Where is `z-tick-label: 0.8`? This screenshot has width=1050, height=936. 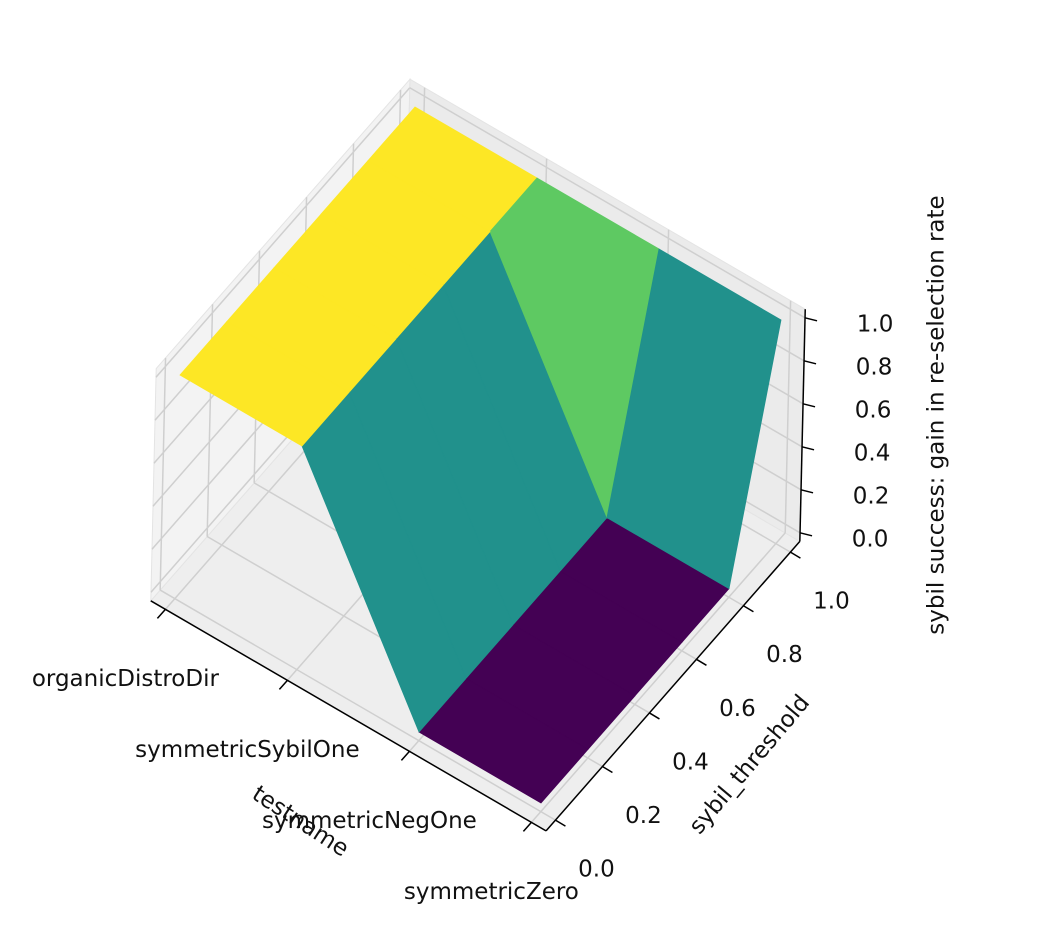
z-tick-label: 0.8 is located at coordinates (874, 367).